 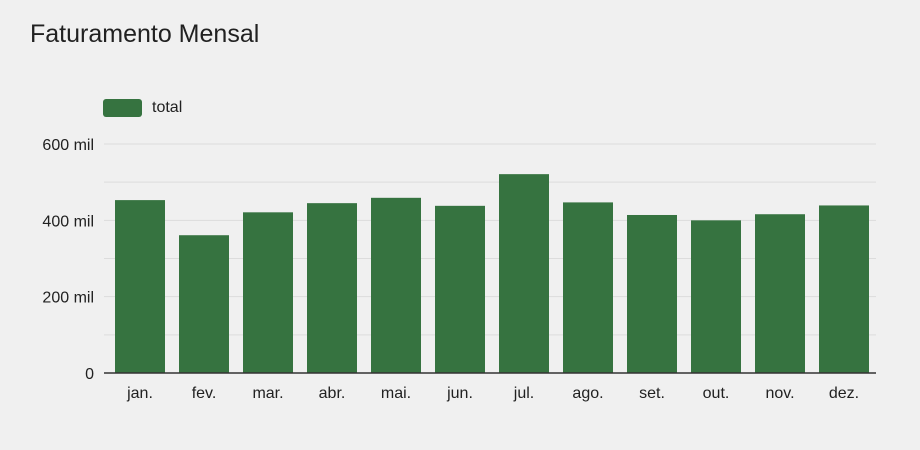 I want to click on x-tick-label: jul., so click(x=523, y=393).